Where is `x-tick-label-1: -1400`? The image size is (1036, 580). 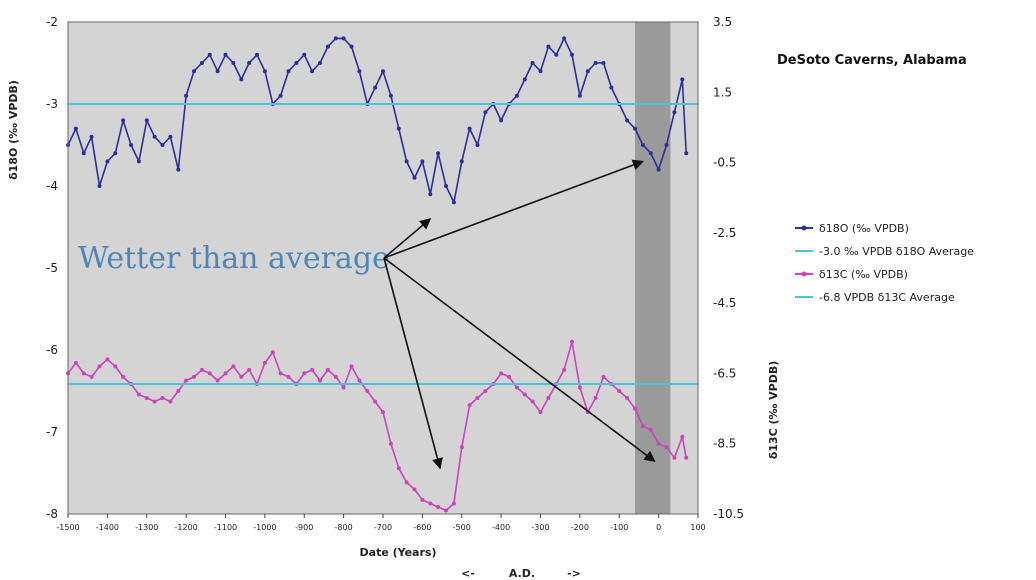 x-tick-label-1: -1400 is located at coordinates (107, 527).